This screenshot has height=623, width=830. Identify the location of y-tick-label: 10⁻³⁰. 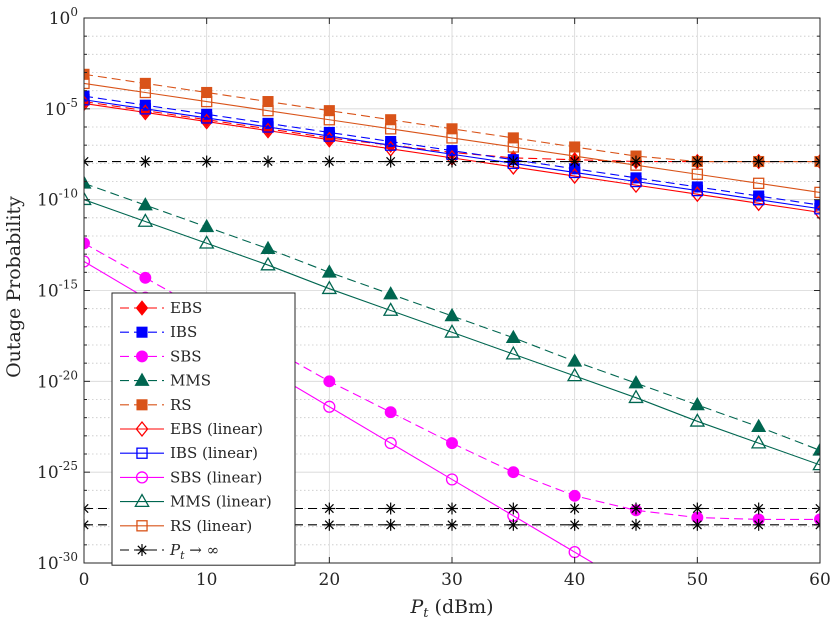
(57, 562).